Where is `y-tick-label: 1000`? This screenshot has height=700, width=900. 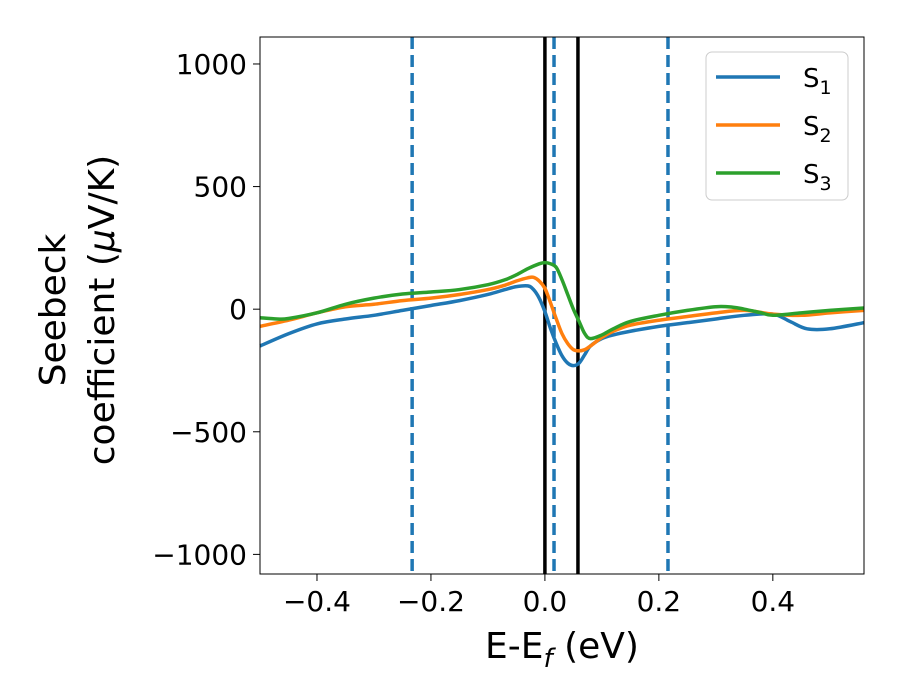
y-tick-label: 1000 is located at coordinates (211, 64).